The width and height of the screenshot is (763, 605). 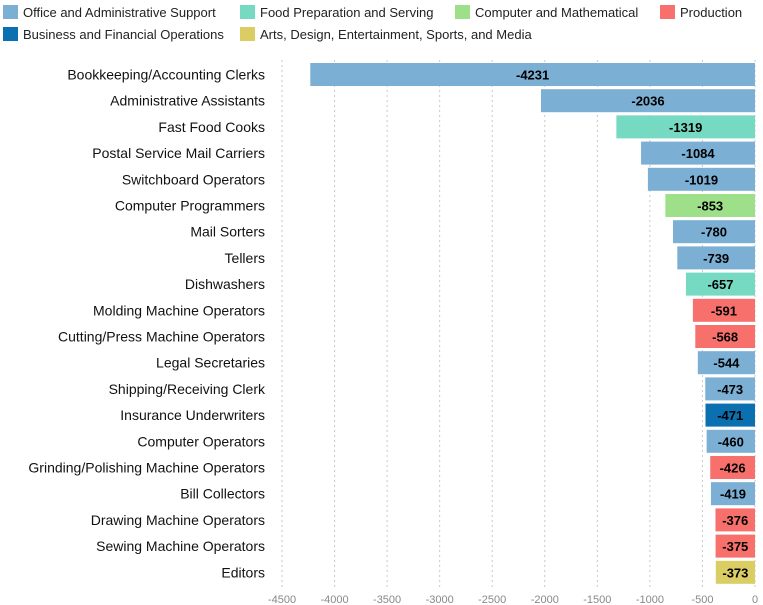 I want to click on category-label: Switchboard Operators, so click(x=193, y=179).